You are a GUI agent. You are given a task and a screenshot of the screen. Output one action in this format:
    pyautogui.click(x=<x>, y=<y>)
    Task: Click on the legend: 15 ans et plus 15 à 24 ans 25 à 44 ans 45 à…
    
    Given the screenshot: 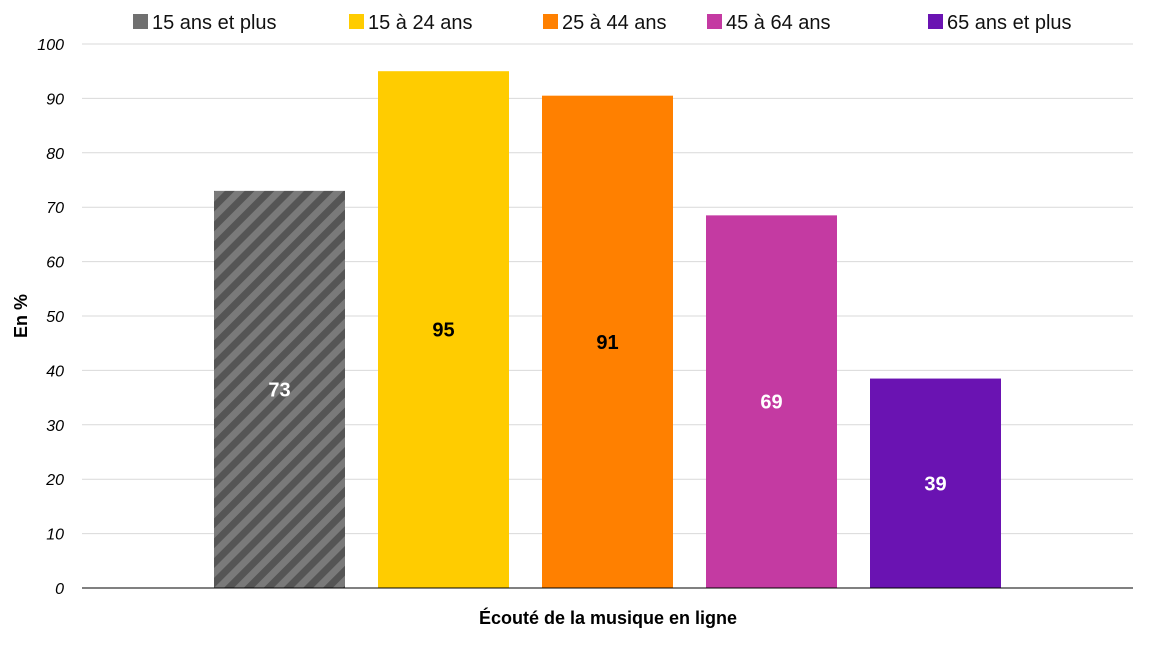 What is the action you would take?
    pyautogui.click(x=602, y=23)
    